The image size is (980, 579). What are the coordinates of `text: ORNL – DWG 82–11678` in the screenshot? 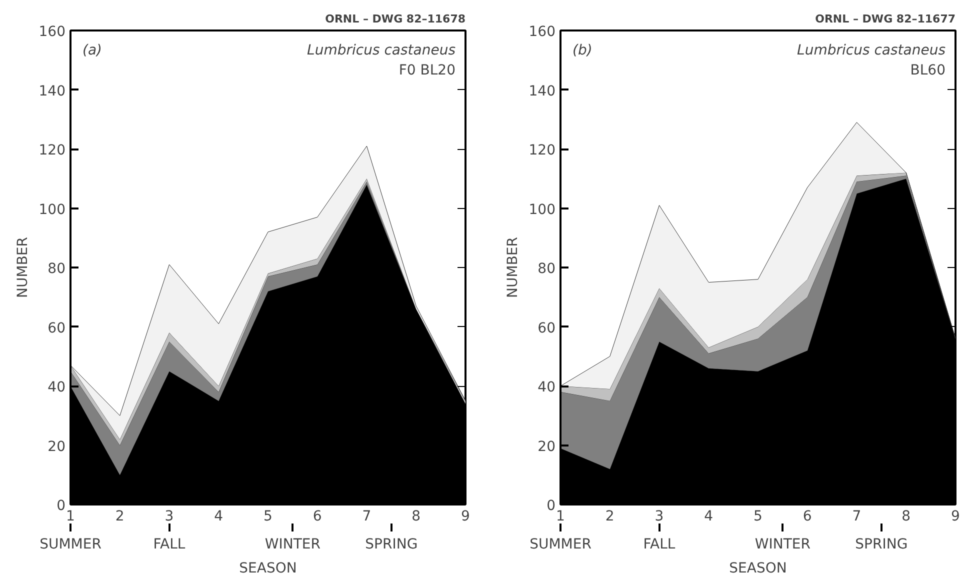 It's located at (395, 19).